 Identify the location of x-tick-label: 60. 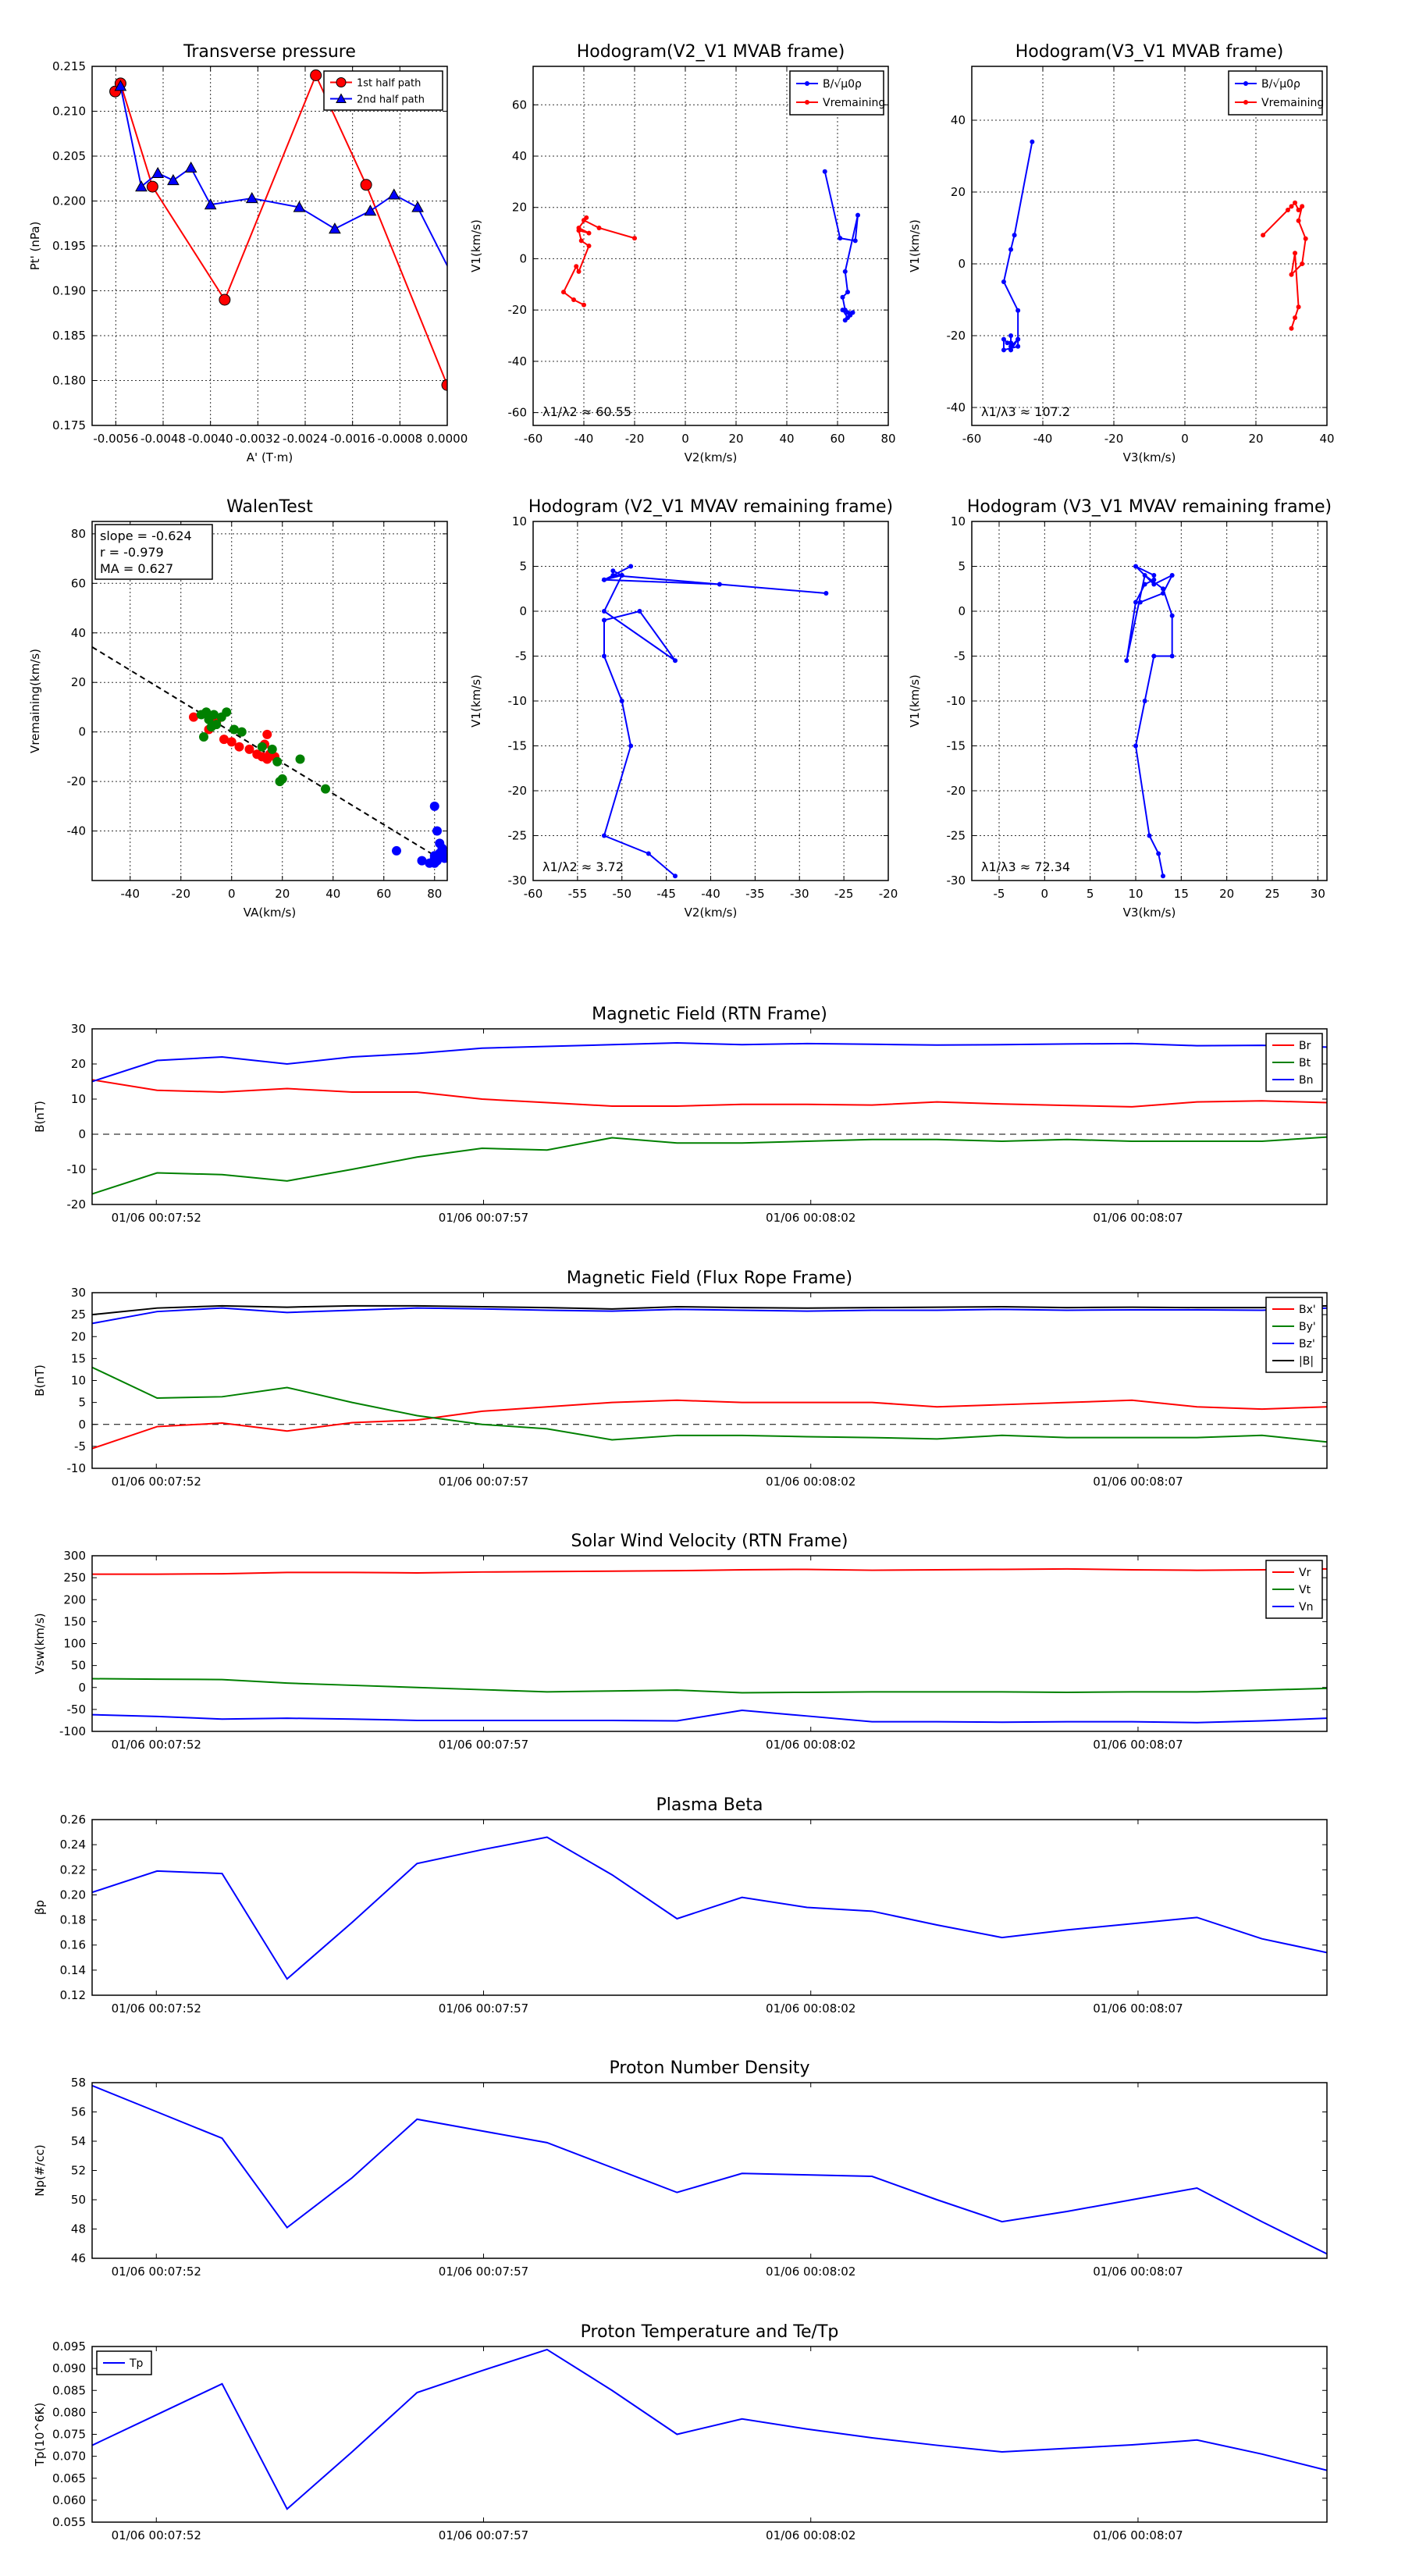
(837, 439).